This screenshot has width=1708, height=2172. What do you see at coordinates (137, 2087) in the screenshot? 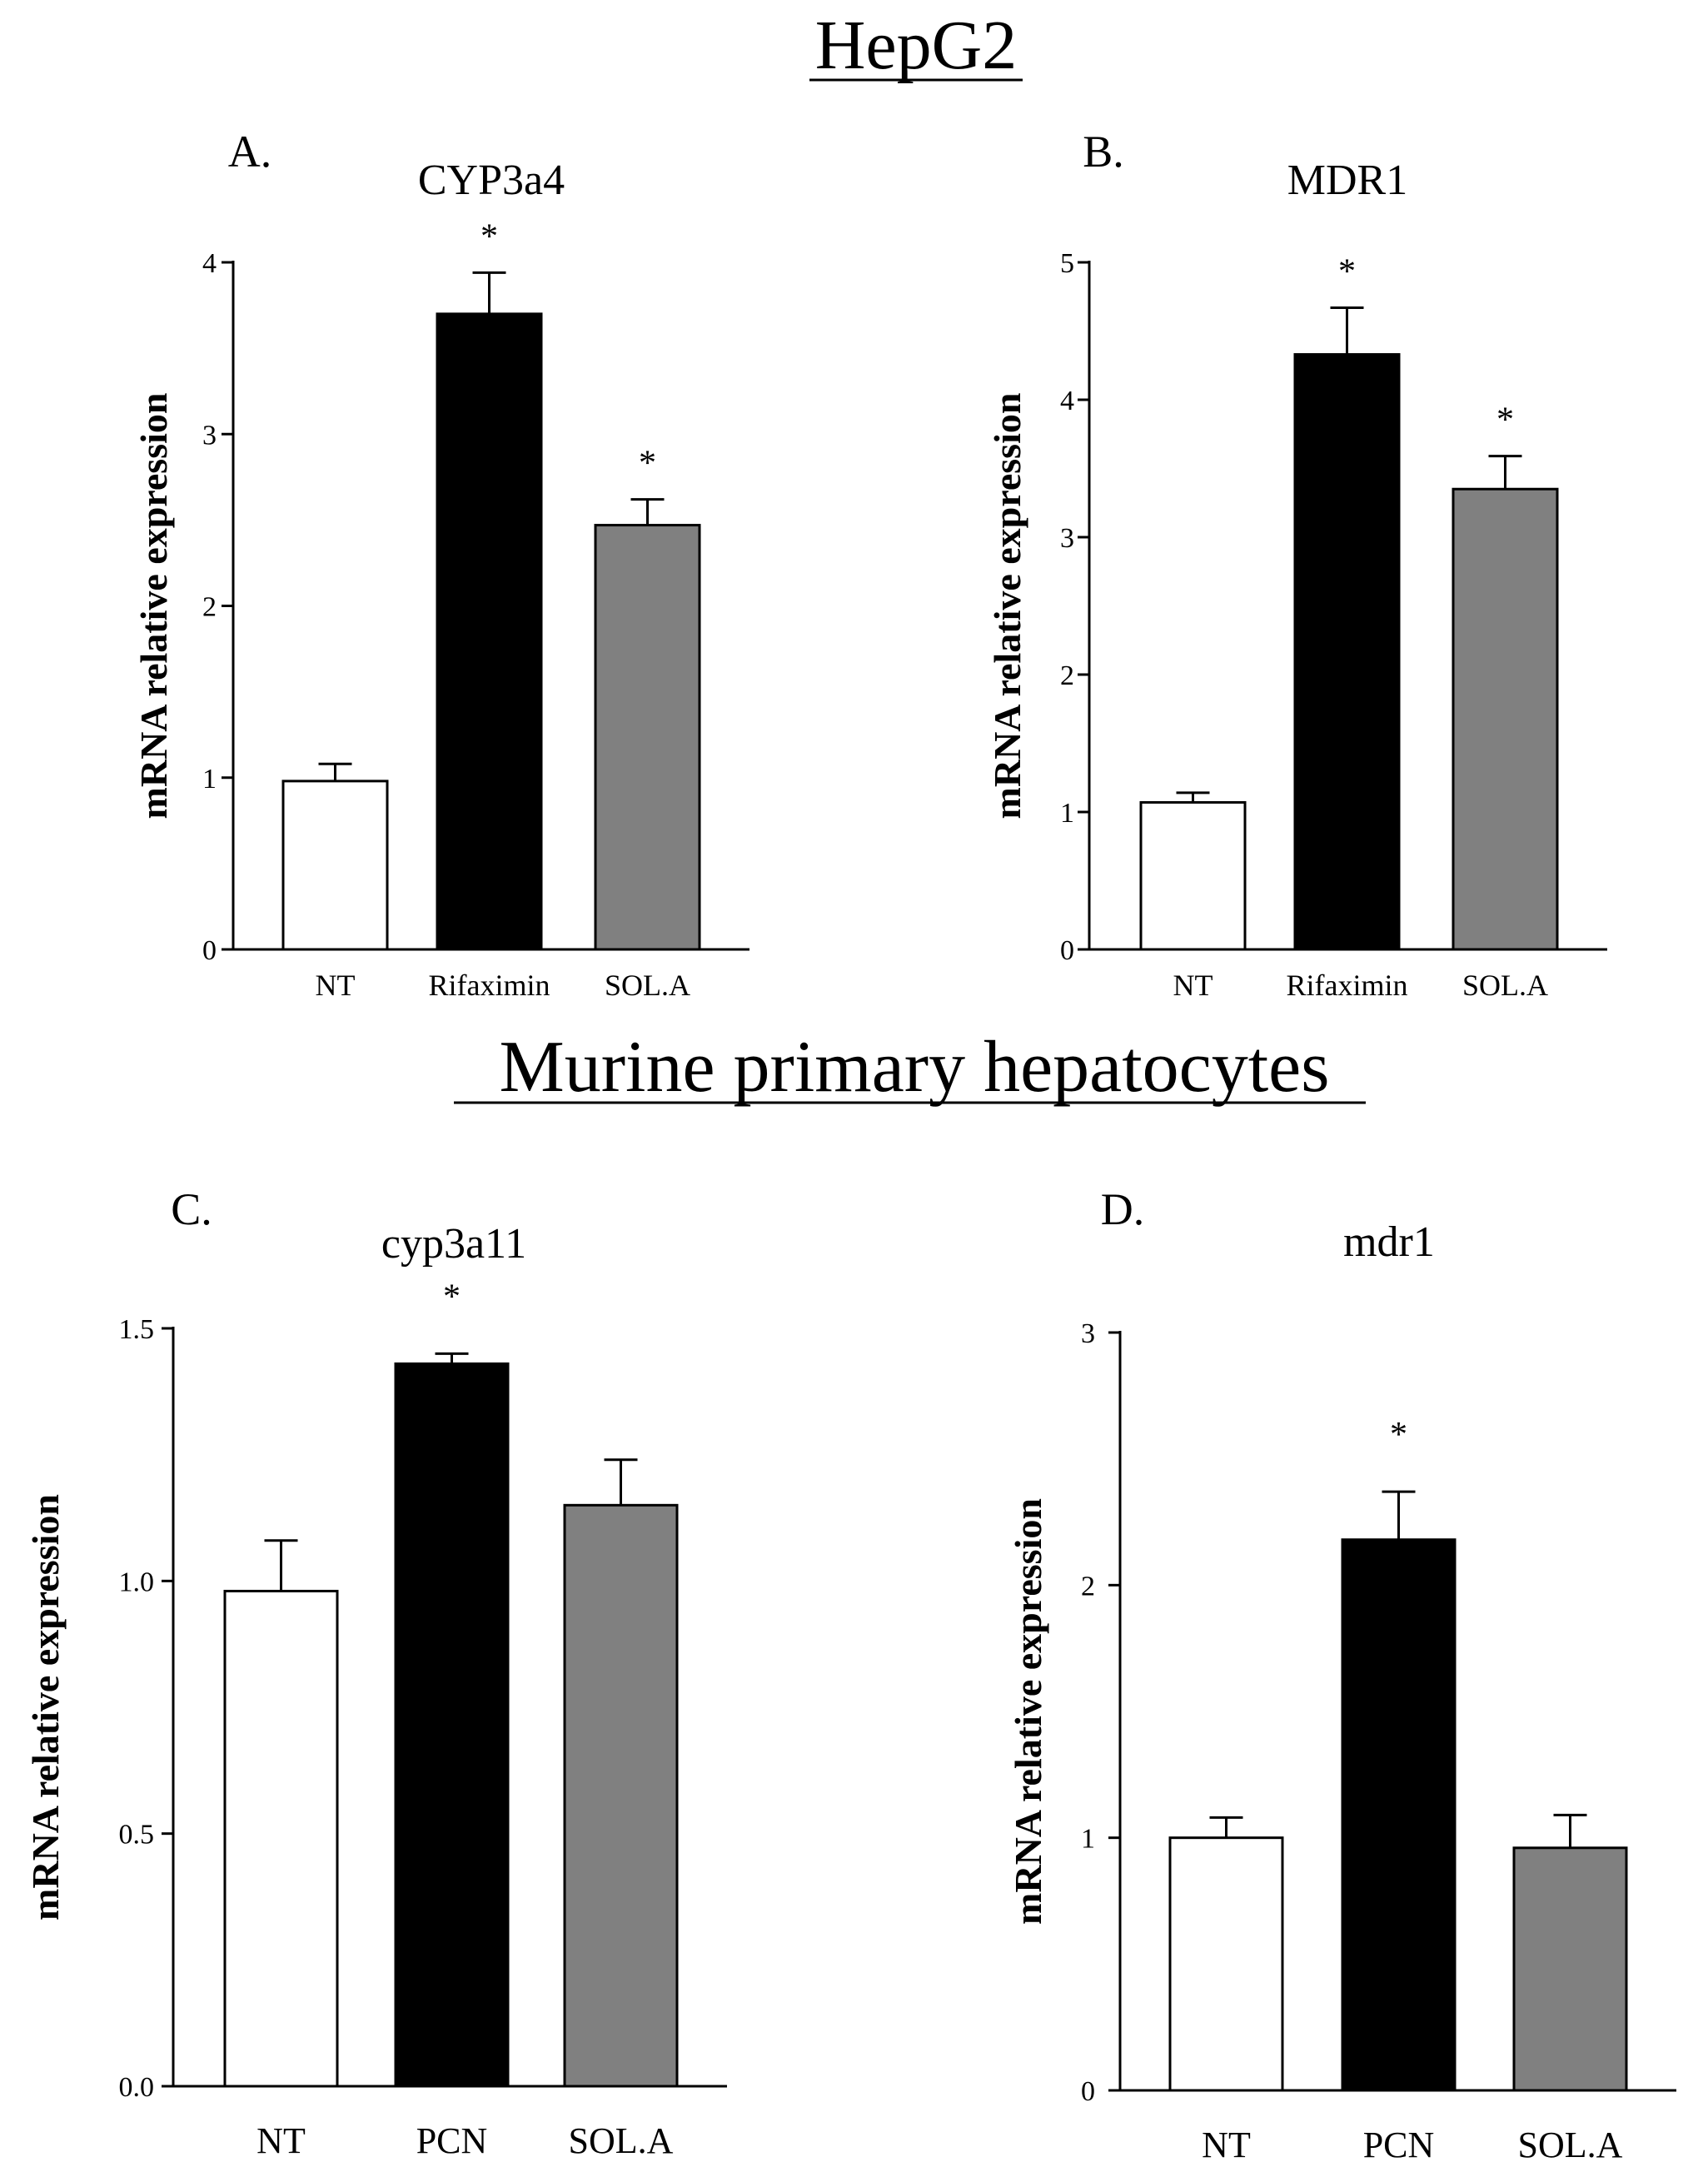
I see `y-tick-label: 0.0` at bounding box center [137, 2087].